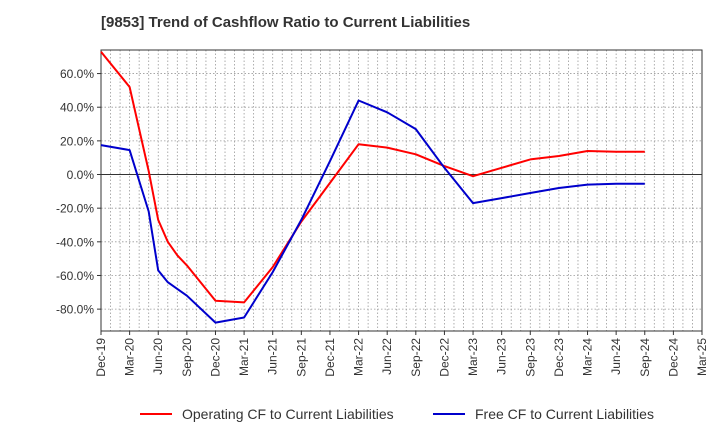  What do you see at coordinates (702, 357) in the screenshot?
I see `x-tick-label: Mar-25` at bounding box center [702, 357].